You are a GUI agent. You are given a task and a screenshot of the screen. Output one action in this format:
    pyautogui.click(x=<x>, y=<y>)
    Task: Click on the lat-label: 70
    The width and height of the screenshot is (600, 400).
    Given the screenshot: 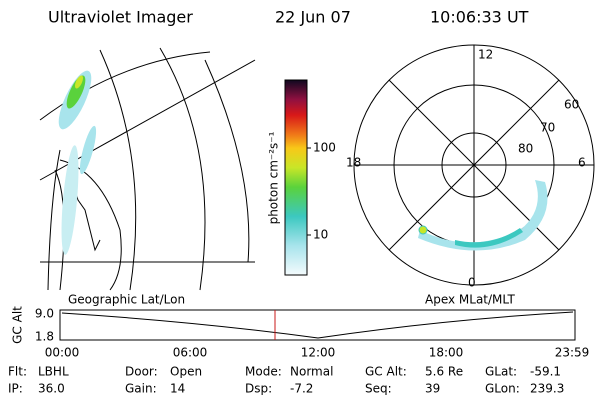 What is the action you would take?
    pyautogui.click(x=547, y=128)
    